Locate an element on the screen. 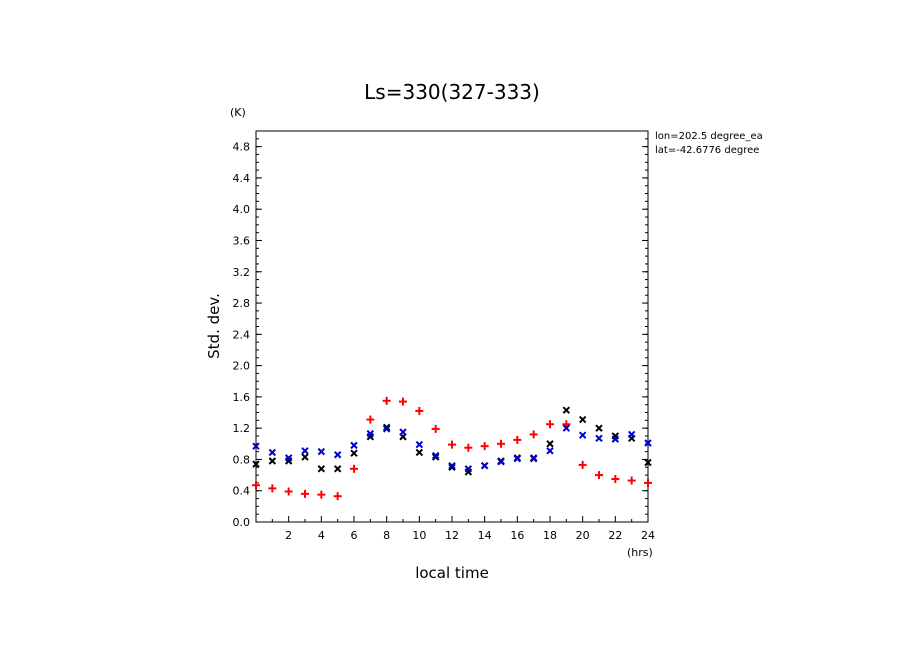  x-tick-label: 6 is located at coordinates (354, 535).